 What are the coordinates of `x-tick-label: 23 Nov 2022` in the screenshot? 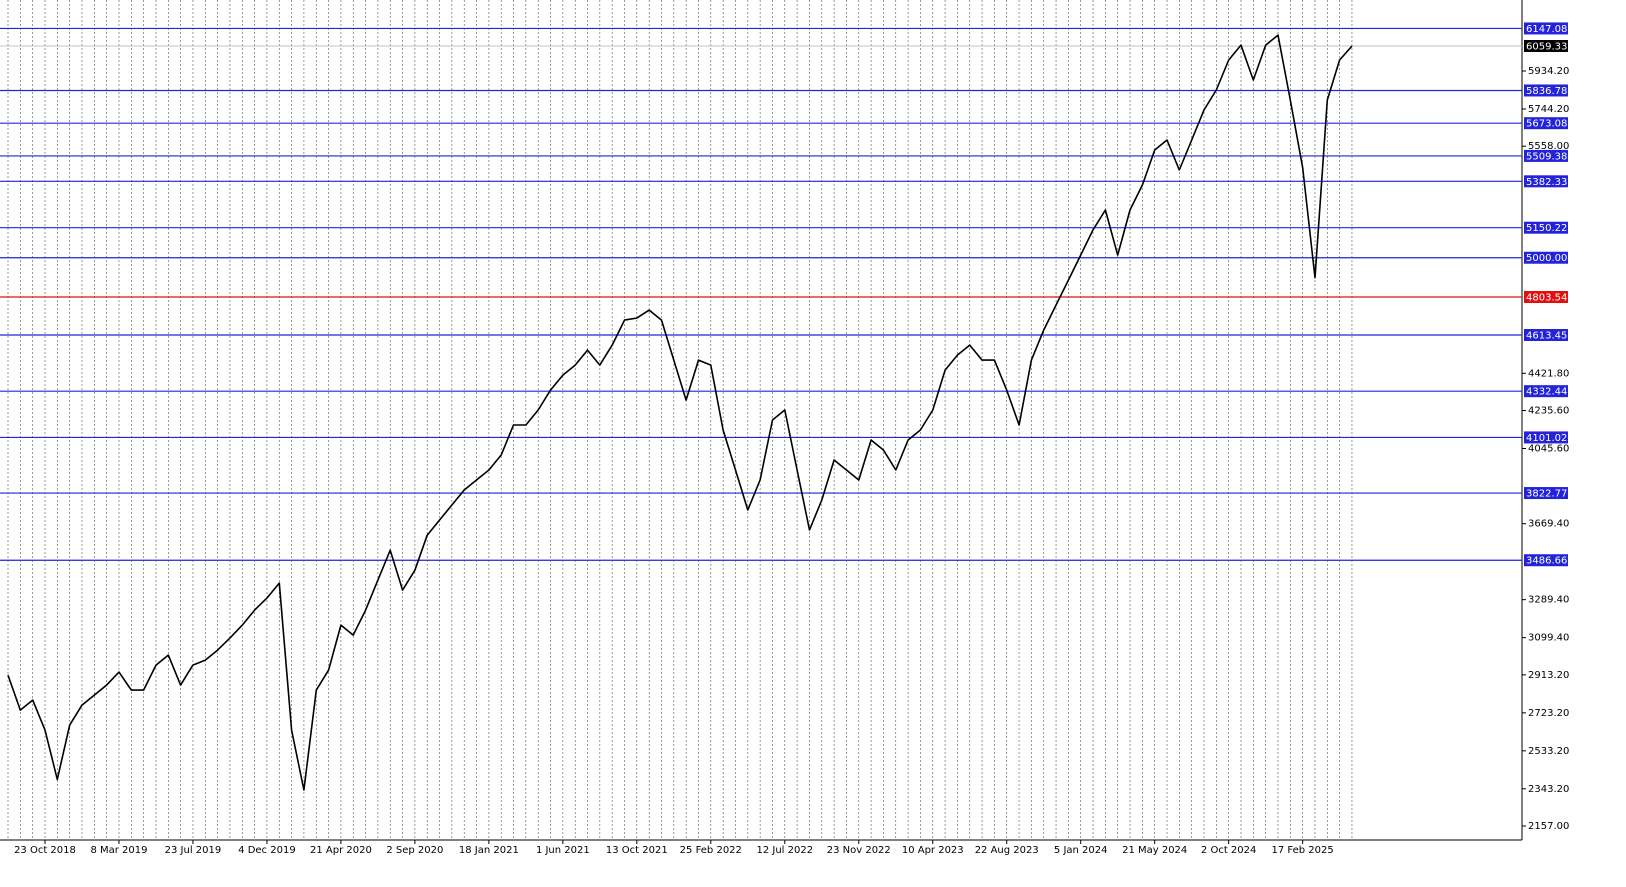 It's located at (859, 850).